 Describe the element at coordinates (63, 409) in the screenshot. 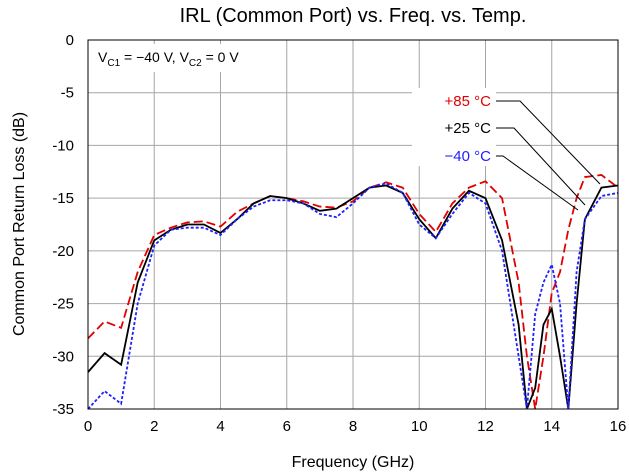

I see `y-tick-label: -35` at that location.